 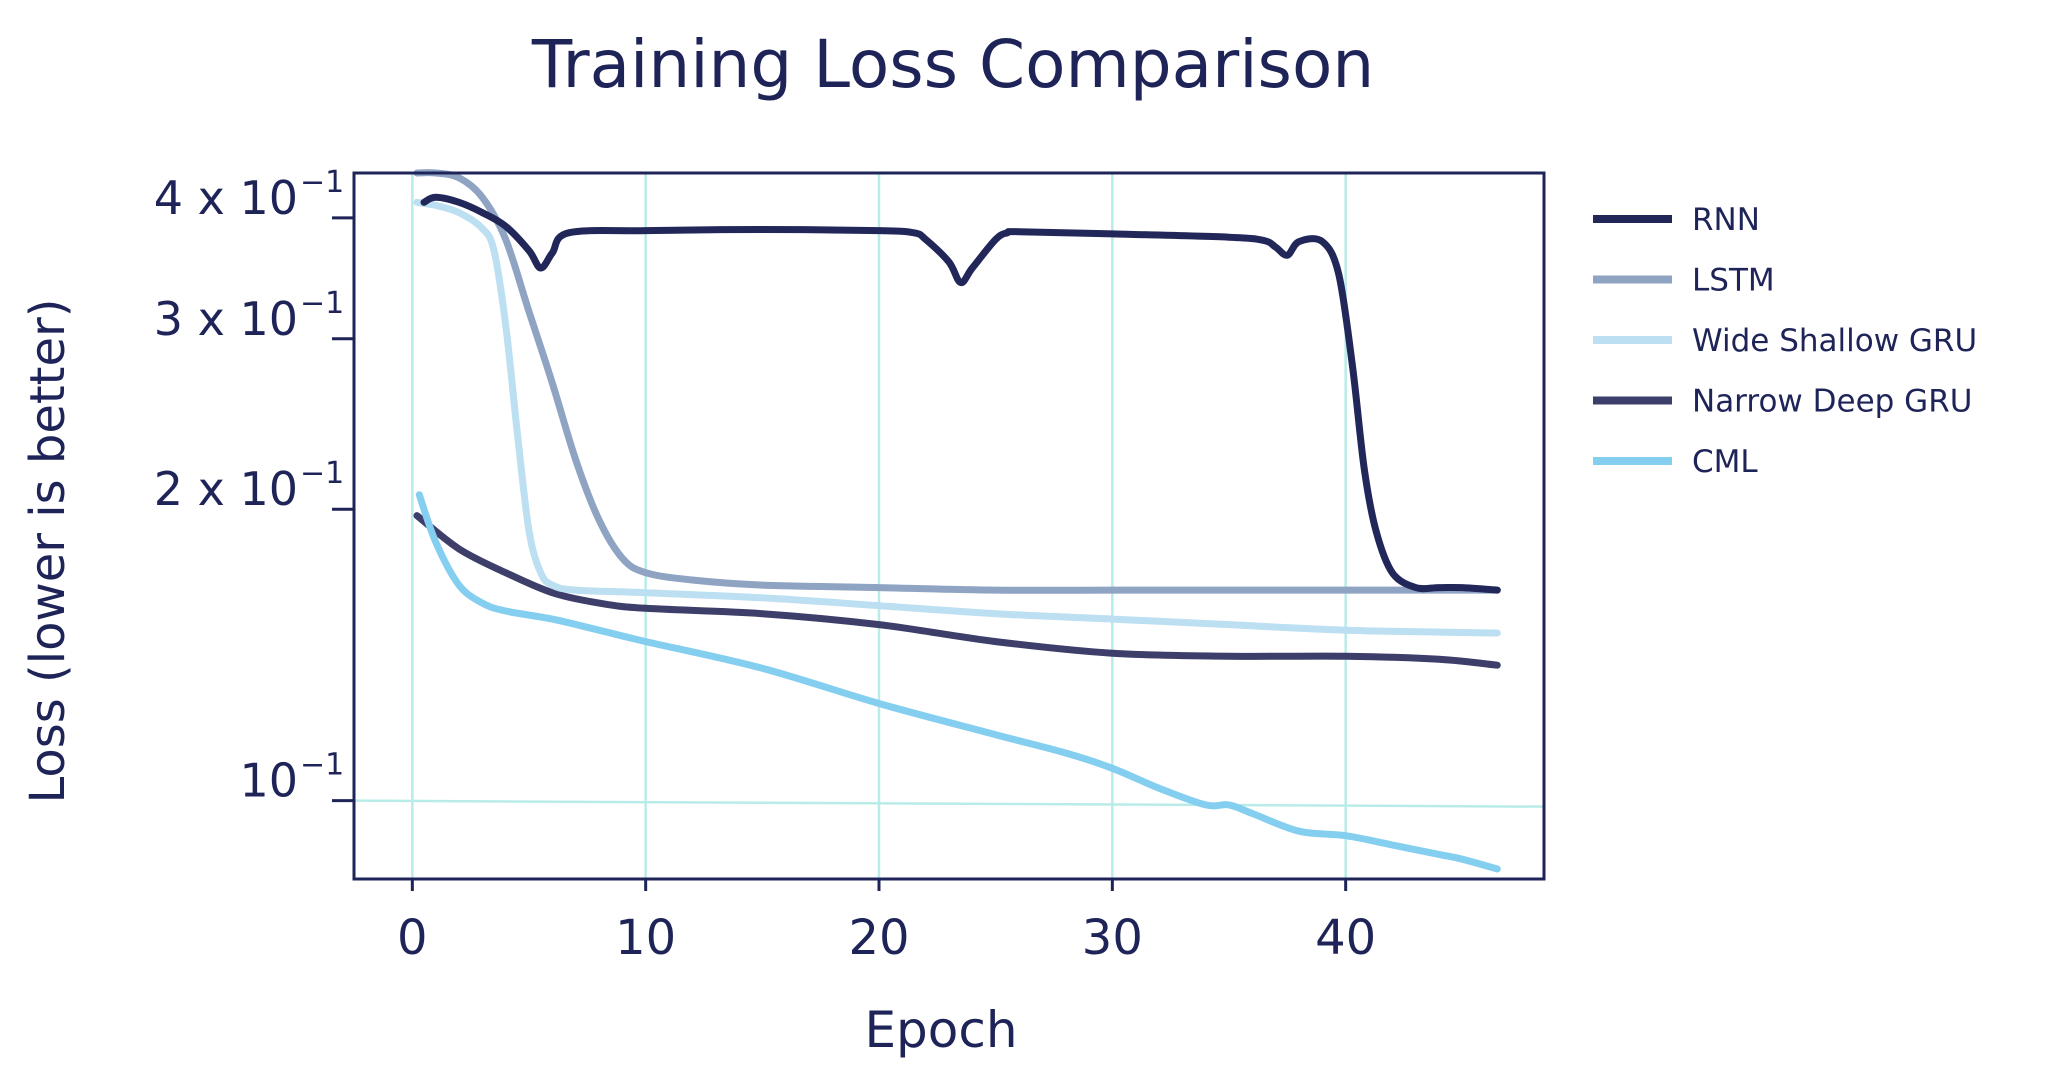 I want to click on y-gridline, so click(x=949, y=803).